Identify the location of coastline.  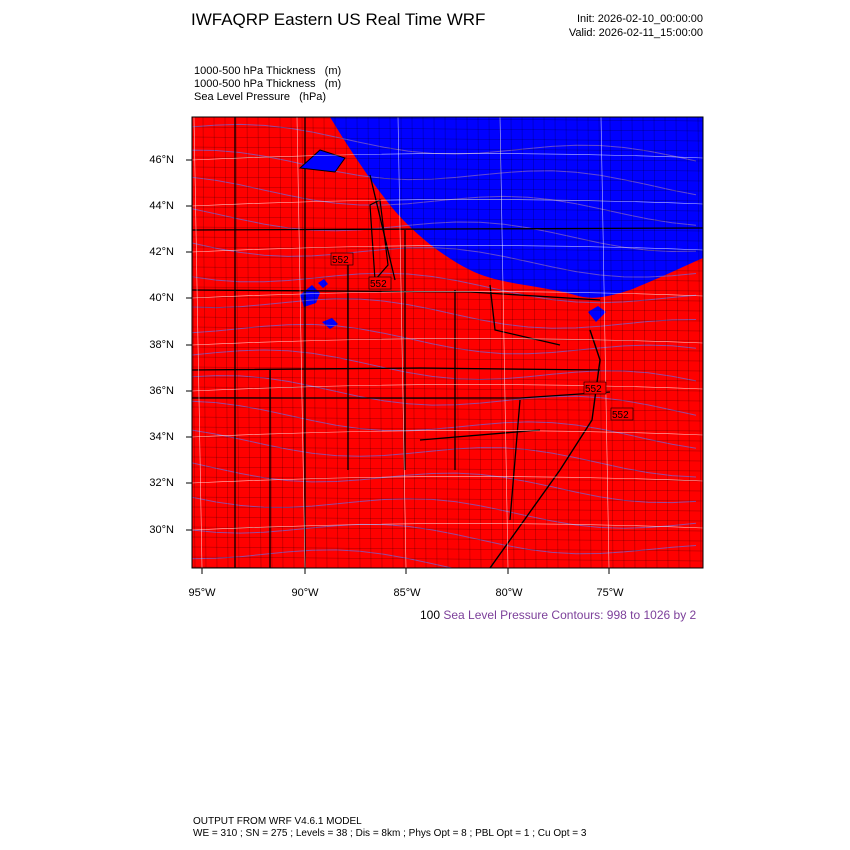
(545, 448).